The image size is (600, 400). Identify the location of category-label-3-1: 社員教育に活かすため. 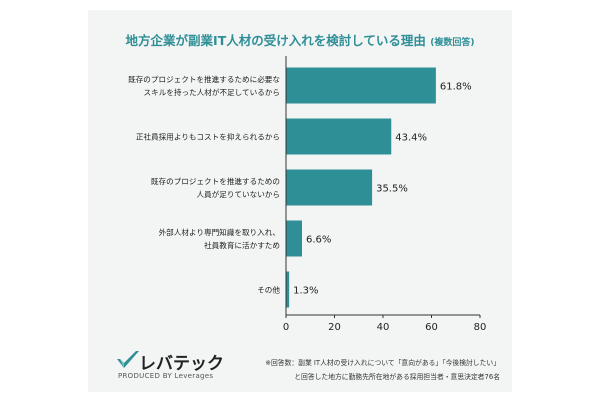
(242, 245).